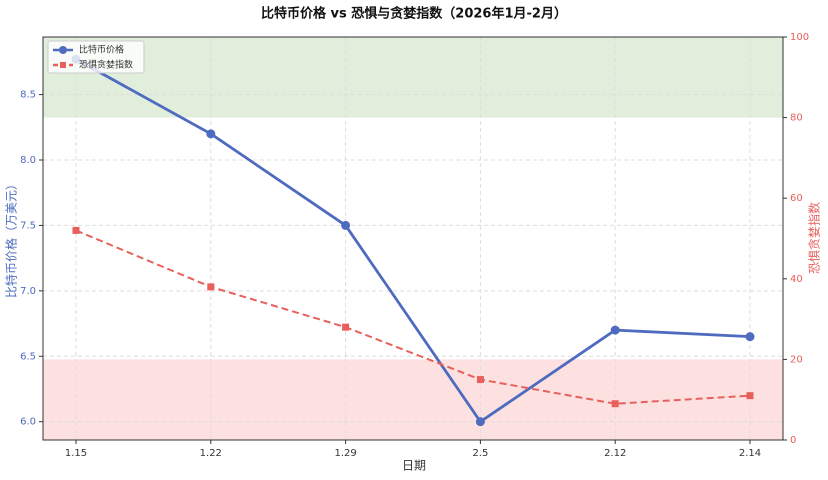  Describe the element at coordinates (414, 14) in the screenshot. I see `chart-title: 比特币价格 vs 恐惧与贪婪指数（2026年1月-2月）` at that location.